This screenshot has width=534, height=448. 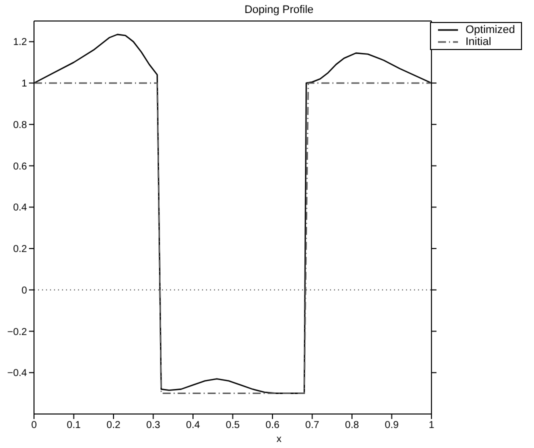 What do you see at coordinates (490, 30) in the screenshot?
I see `legend-label: Optimized` at bounding box center [490, 30].